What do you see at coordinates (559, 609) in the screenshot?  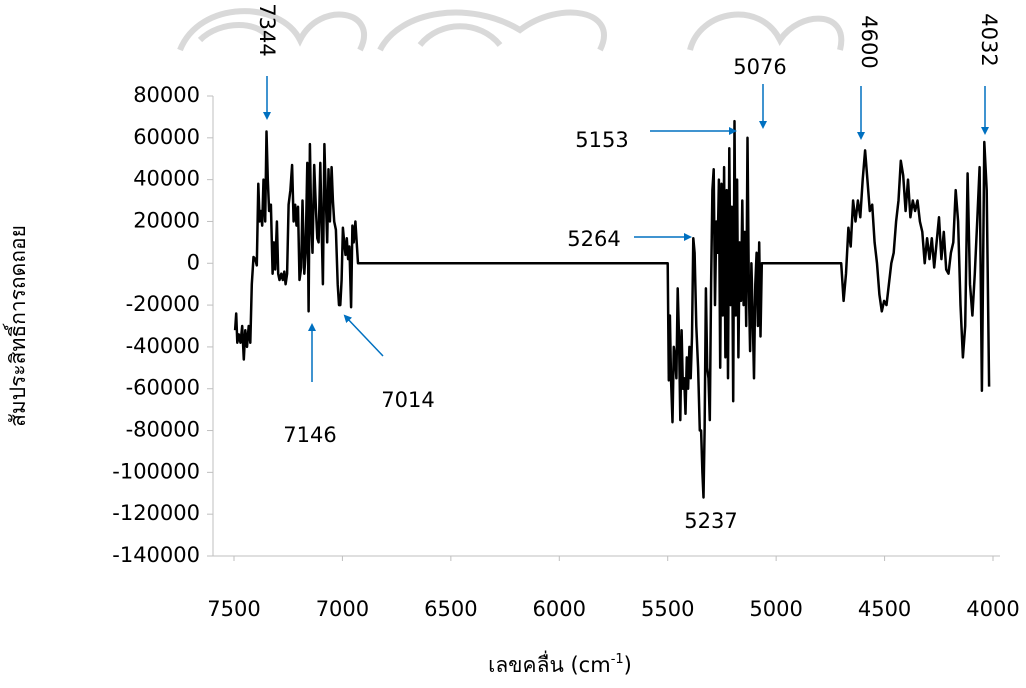 I see `x-tick-label: 6000` at bounding box center [559, 609].